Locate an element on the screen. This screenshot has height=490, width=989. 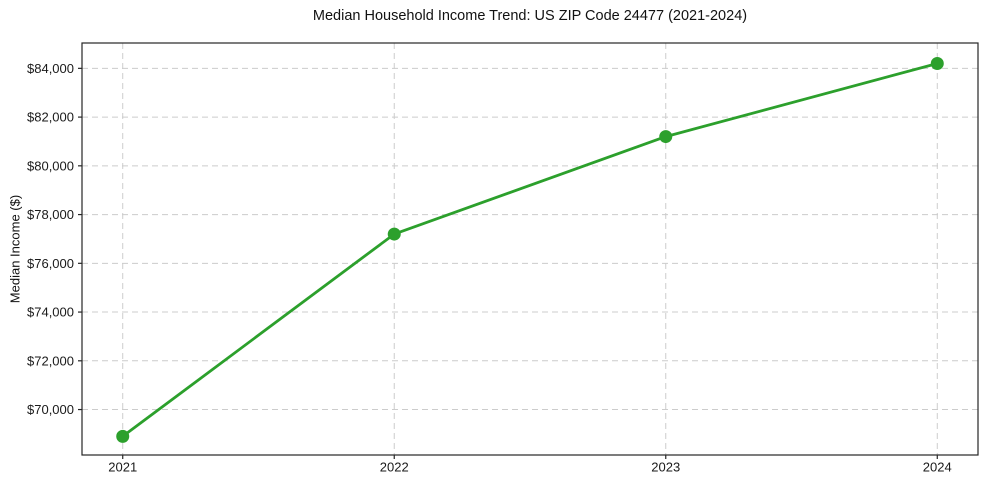
y-tick-label: $74,000 is located at coordinates (50, 312).